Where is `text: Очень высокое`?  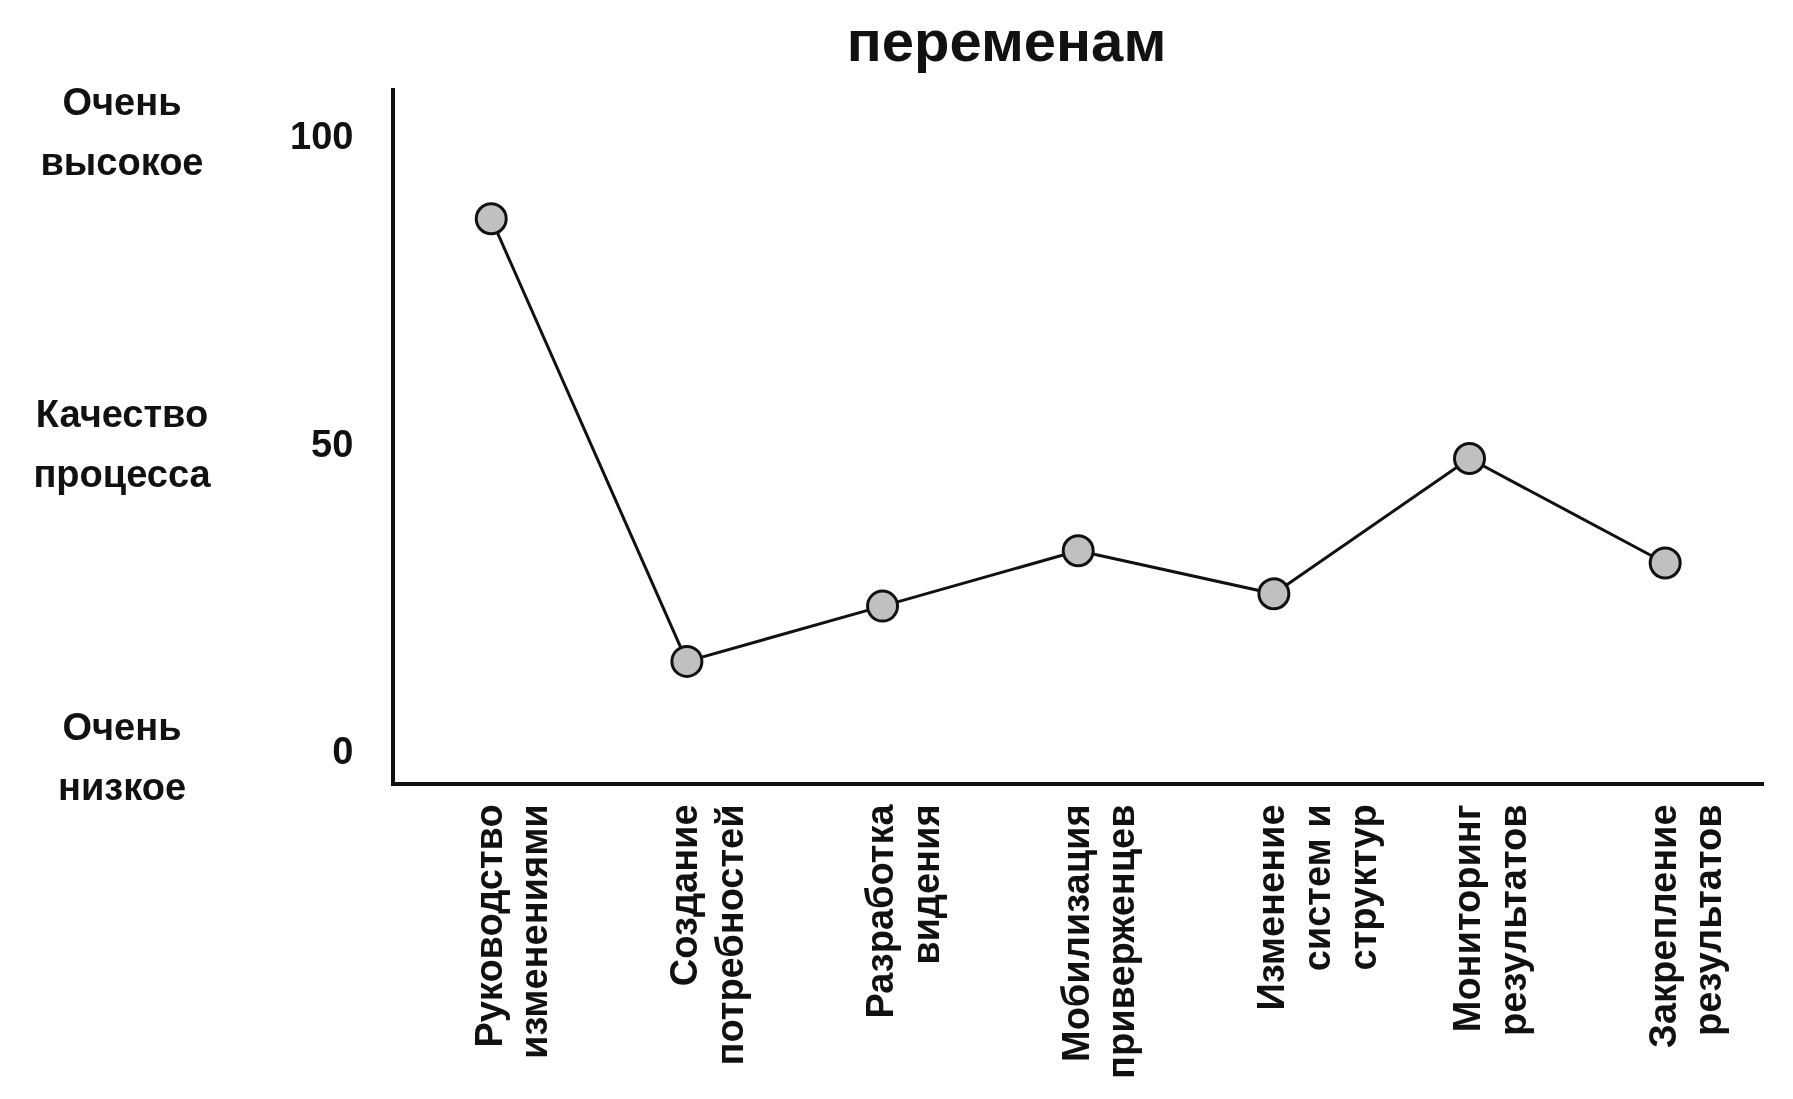 text: Очень высокое is located at coordinates (122, 132).